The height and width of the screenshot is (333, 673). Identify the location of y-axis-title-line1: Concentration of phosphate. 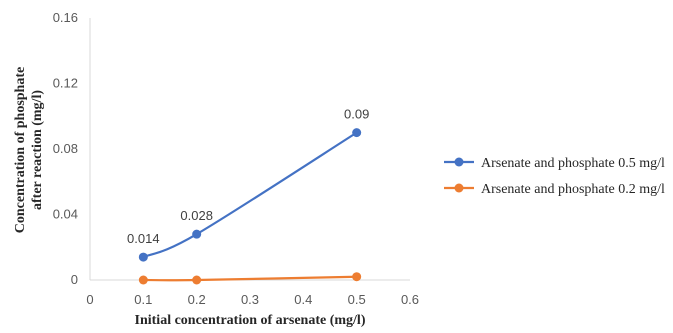
(20, 150).